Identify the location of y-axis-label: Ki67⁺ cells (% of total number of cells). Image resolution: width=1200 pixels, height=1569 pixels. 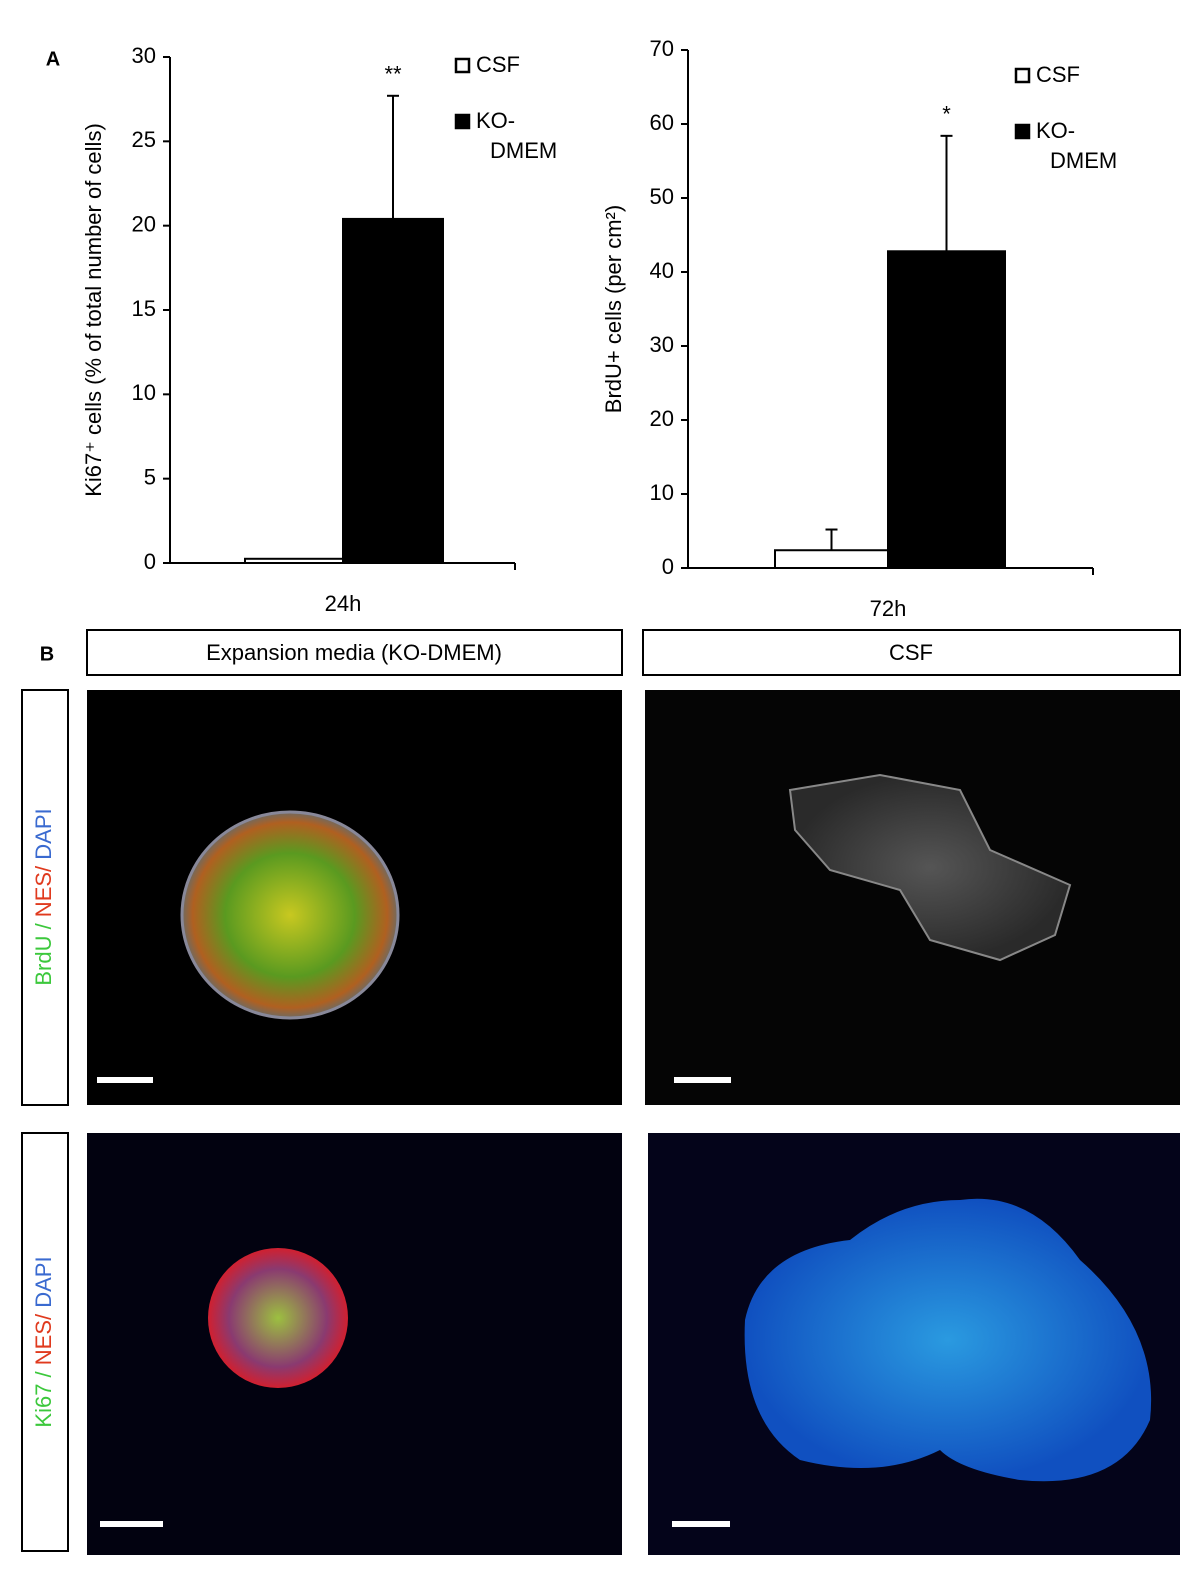
(93, 310).